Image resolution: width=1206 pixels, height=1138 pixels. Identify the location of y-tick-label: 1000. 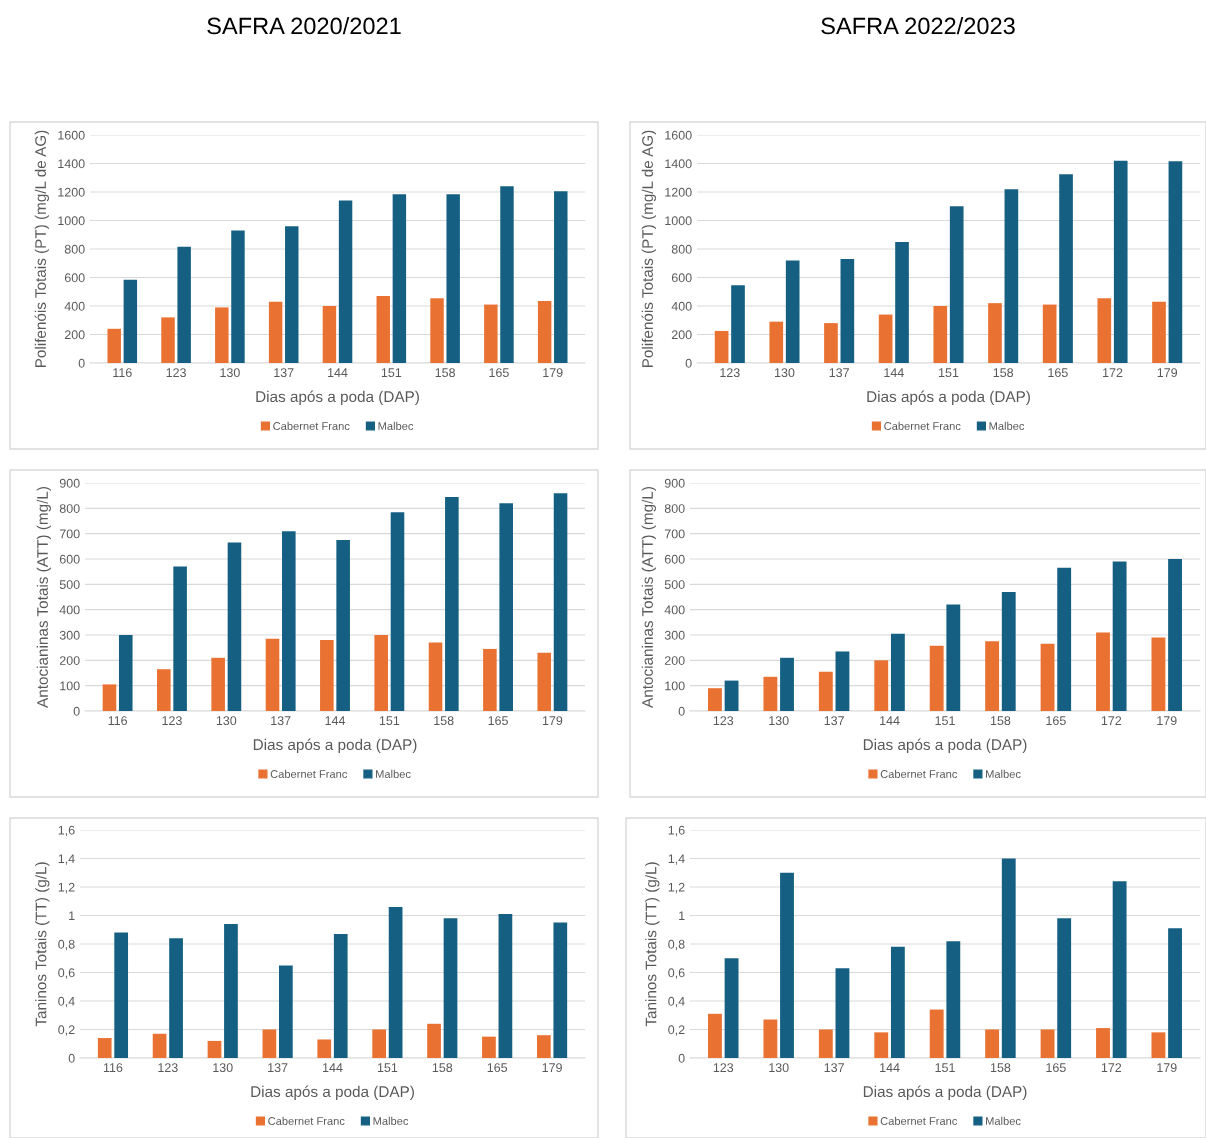
(71, 221).